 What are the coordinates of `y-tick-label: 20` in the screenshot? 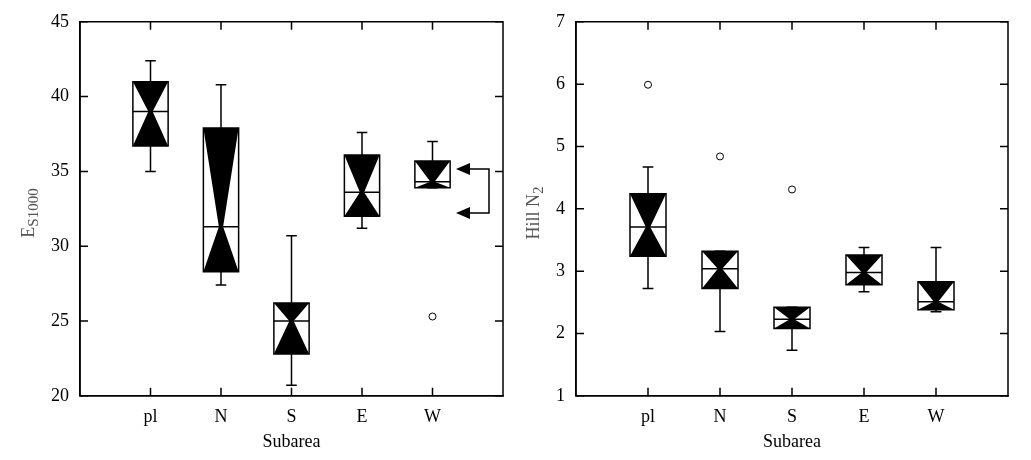 It's located at (60, 394).